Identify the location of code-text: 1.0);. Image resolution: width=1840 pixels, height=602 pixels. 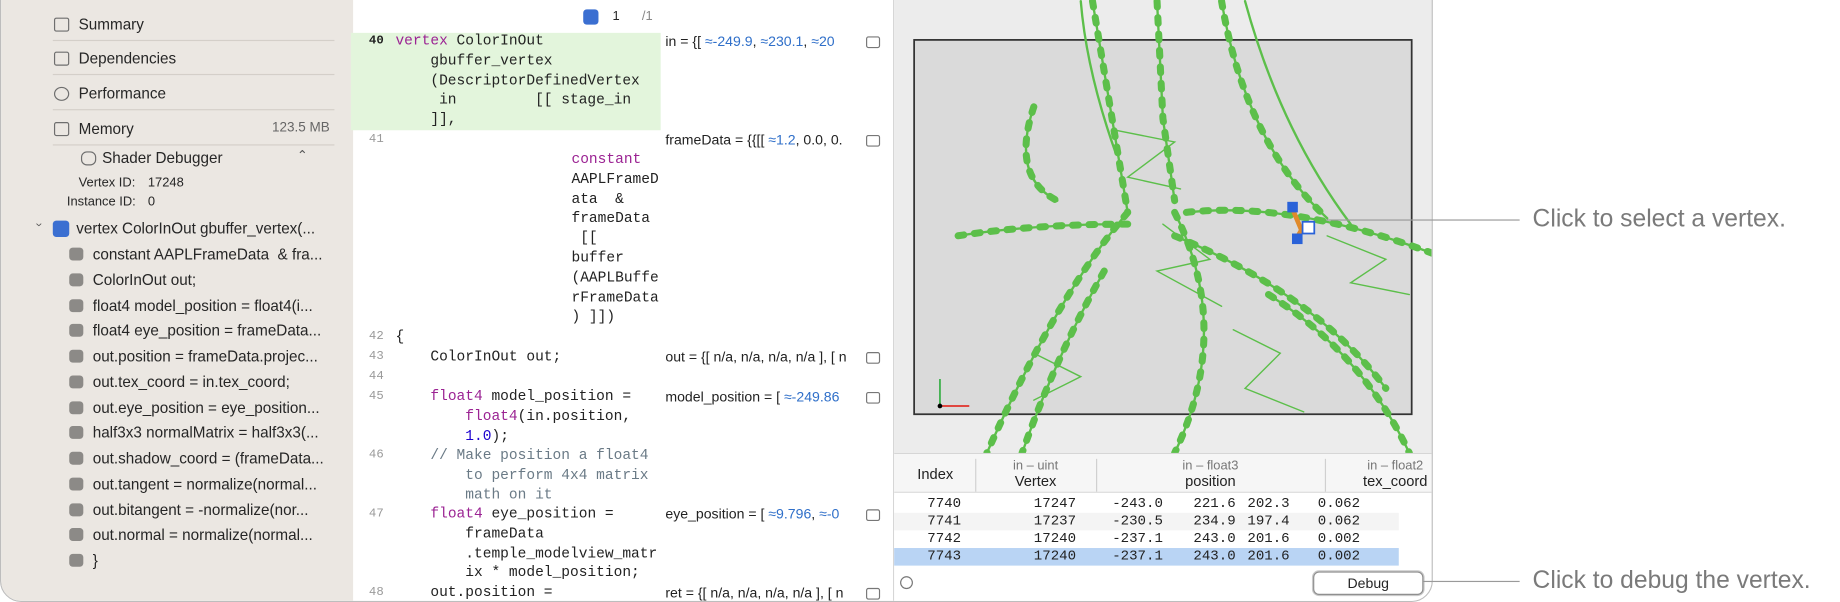
(487, 436).